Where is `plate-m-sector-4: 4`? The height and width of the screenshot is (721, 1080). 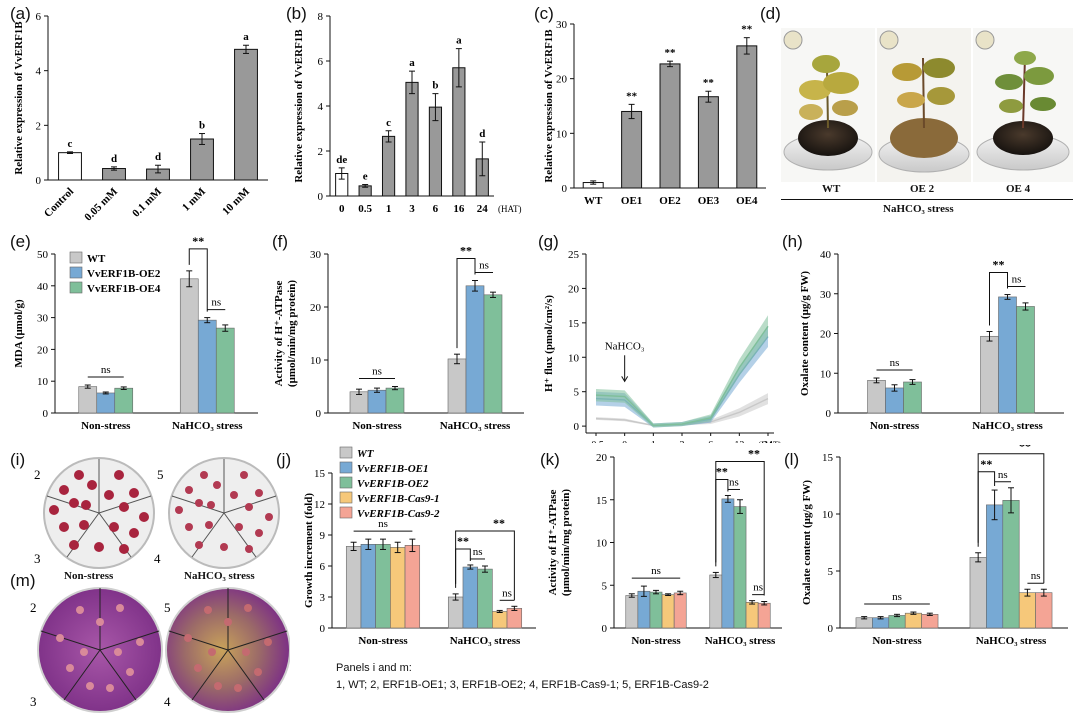
plate-m-sector-4: 4 is located at coordinates (167, 701).